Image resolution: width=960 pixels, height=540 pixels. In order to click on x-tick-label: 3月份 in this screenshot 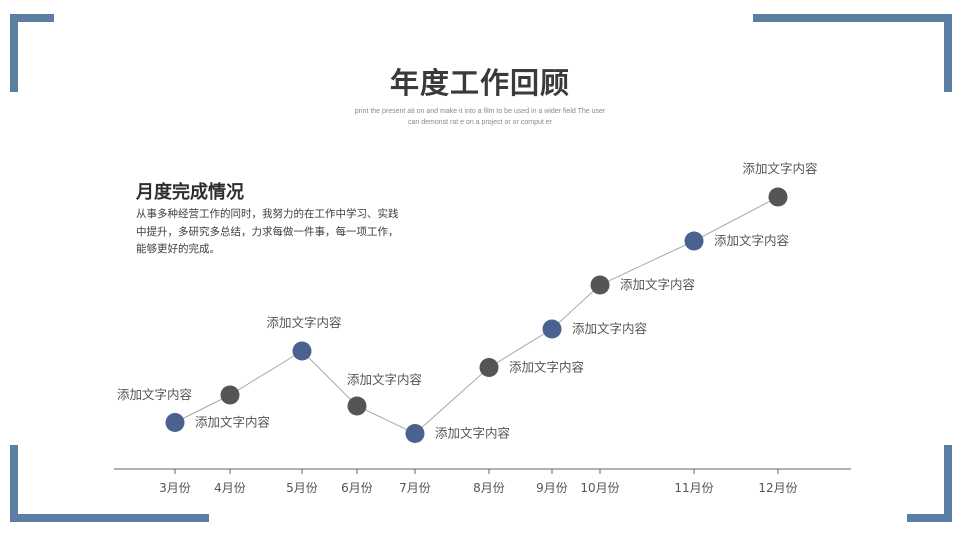, I will do `click(175, 488)`.